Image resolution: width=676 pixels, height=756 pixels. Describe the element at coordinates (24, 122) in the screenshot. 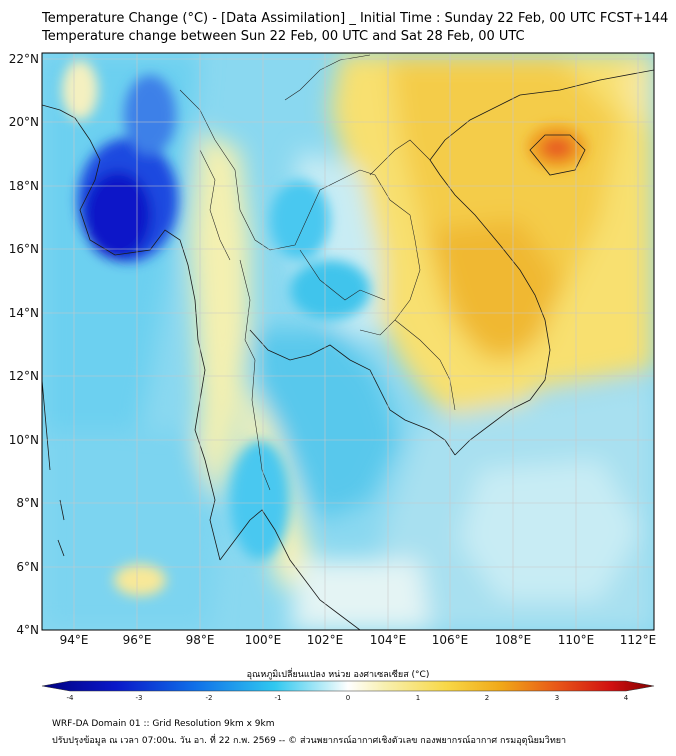

I see `lat-label: 20°N` at that location.